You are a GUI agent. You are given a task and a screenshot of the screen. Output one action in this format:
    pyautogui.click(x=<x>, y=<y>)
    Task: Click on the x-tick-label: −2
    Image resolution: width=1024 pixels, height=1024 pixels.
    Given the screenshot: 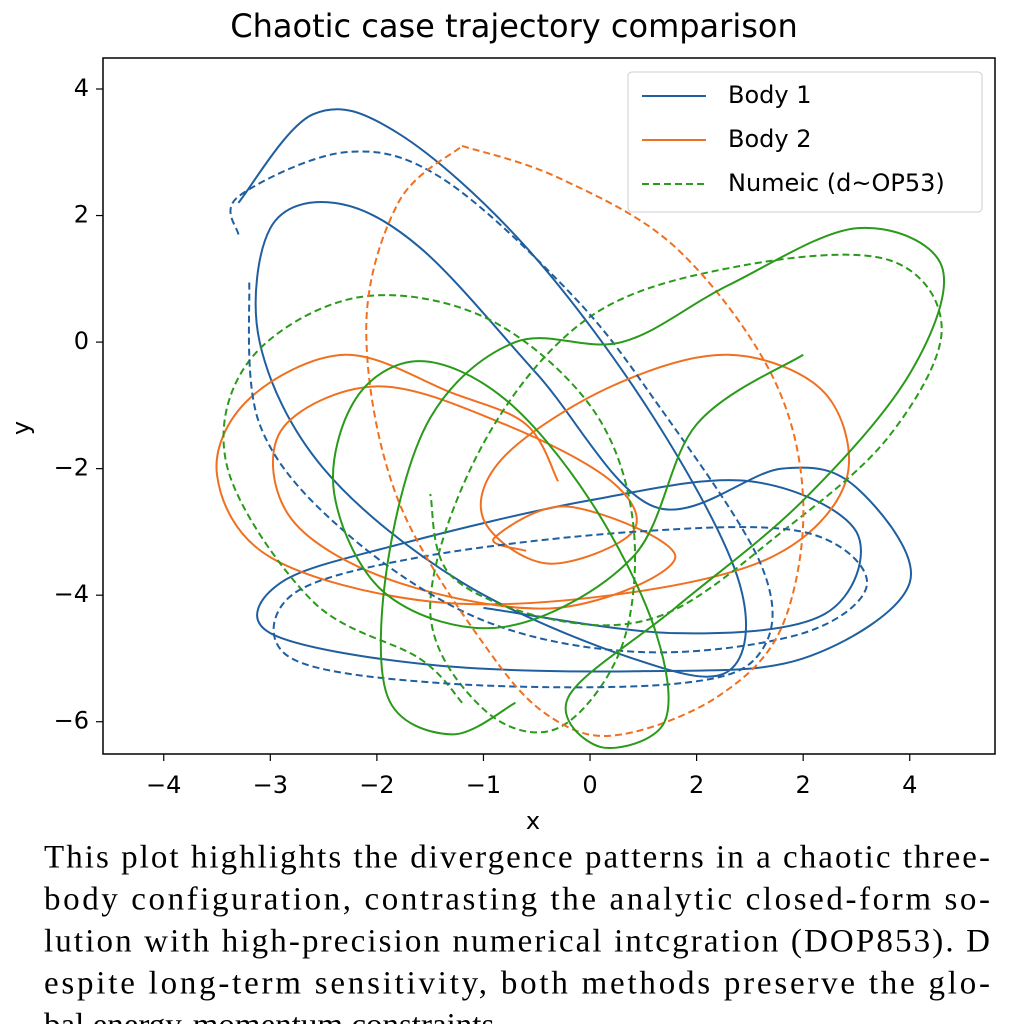 What is the action you would take?
    pyautogui.click(x=376, y=785)
    